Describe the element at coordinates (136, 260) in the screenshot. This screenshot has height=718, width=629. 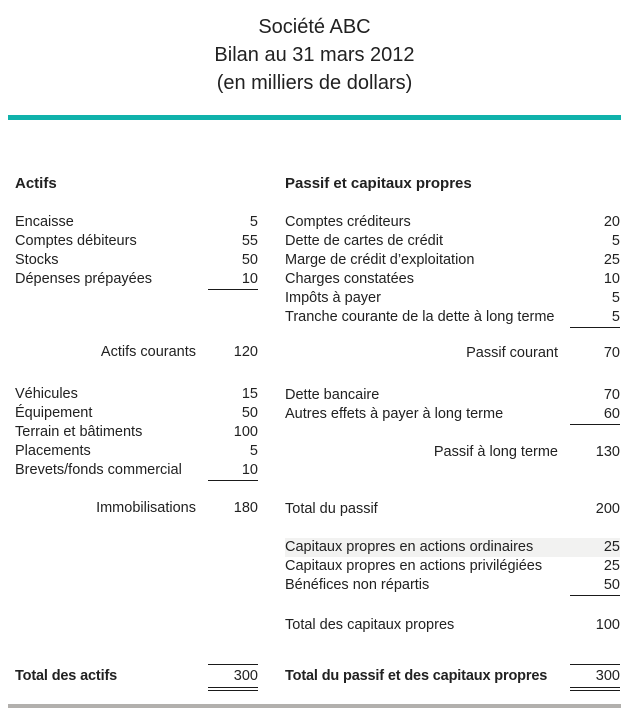
I see `table-row: Stocks 50` at that location.